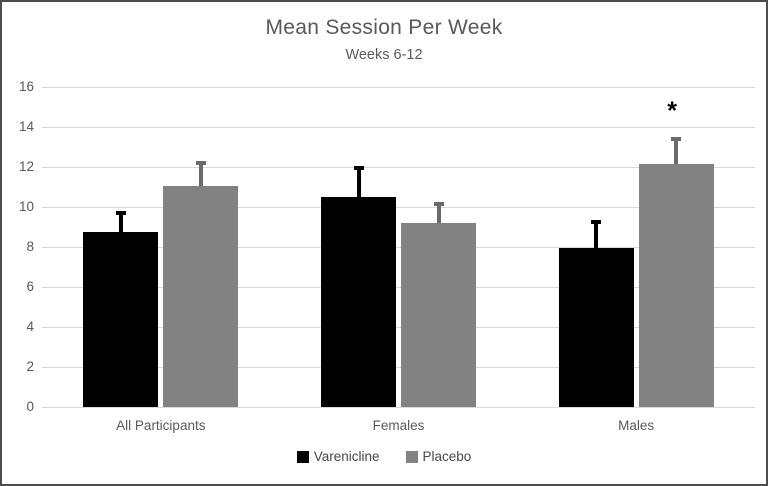 Image resolution: width=768 pixels, height=486 pixels. I want to click on legend-item-placebo: Placebo, so click(438, 456).